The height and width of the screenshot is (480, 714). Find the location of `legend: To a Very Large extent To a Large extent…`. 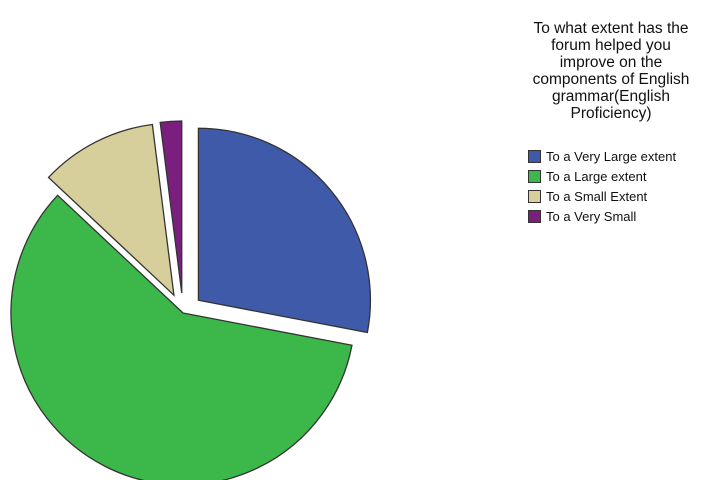

legend: To a Very Large extent To a Large extent… is located at coordinates (602, 186).